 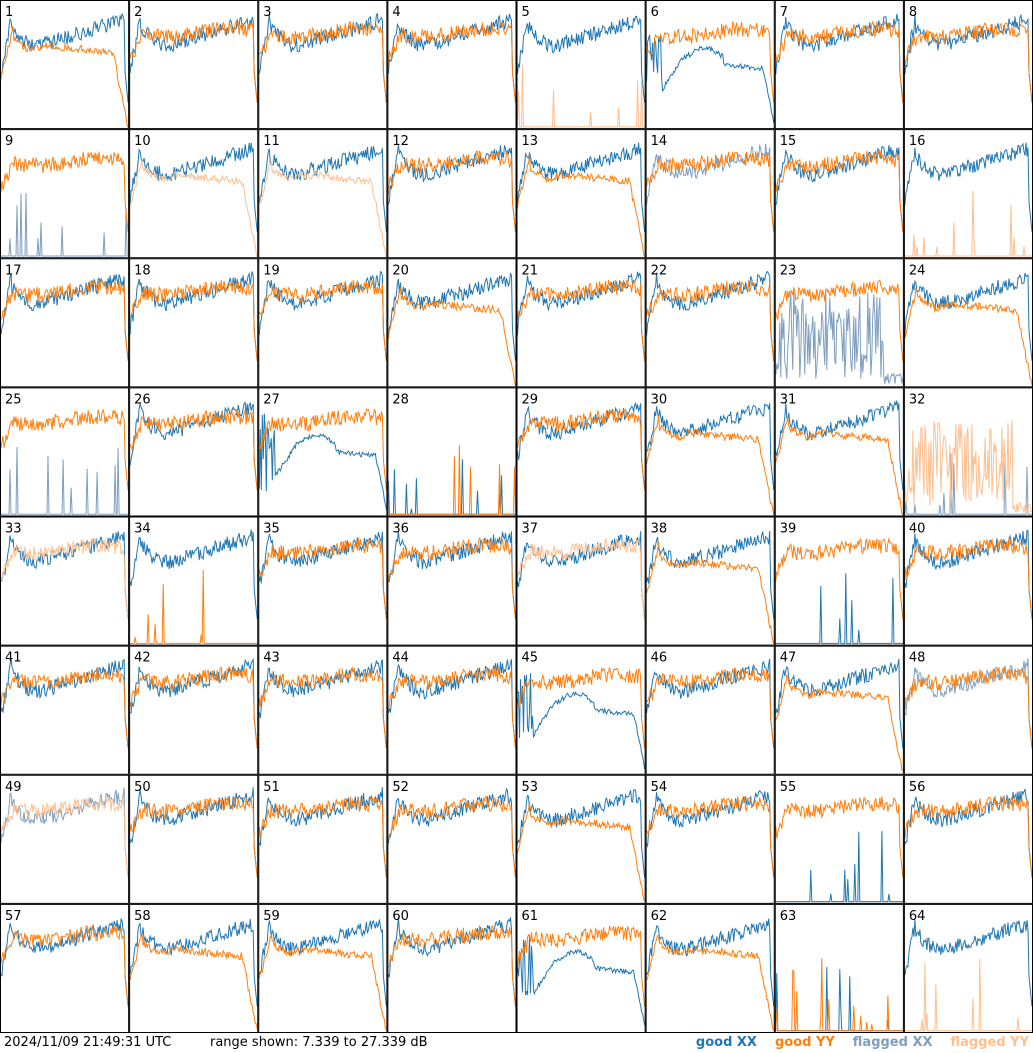 I want to click on panel-42: 42, so click(x=194, y=710).